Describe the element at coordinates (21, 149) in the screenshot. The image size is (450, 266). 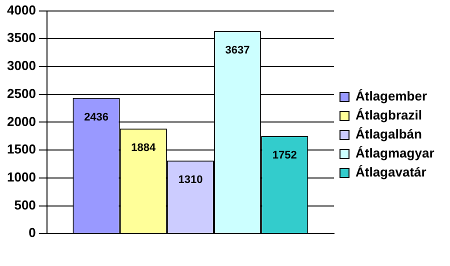
I see `y-tick-label: 1500` at that location.